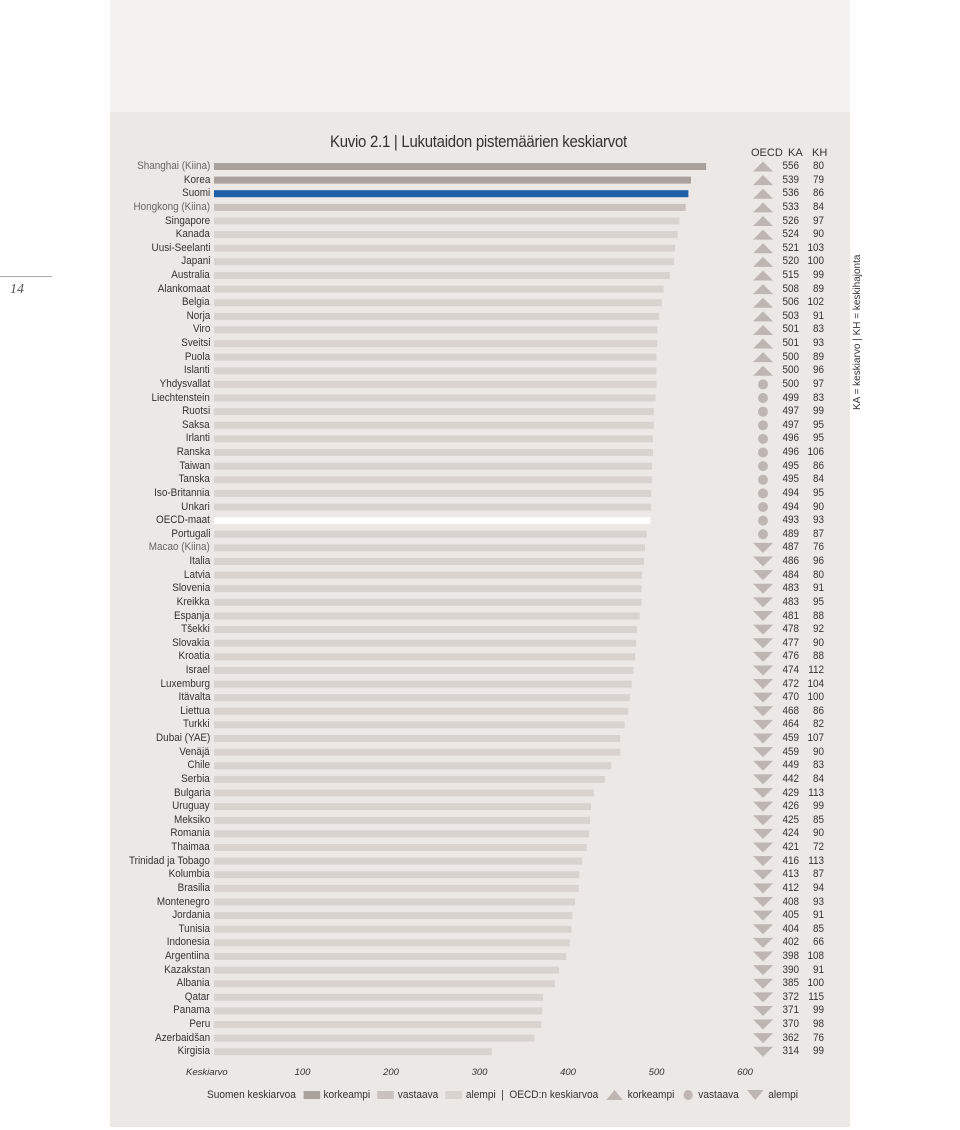 Image resolution: width=960 pixels, height=1130 pixels. Describe the element at coordinates (820, 153) in the screenshot. I see `header-kh: KH` at that location.